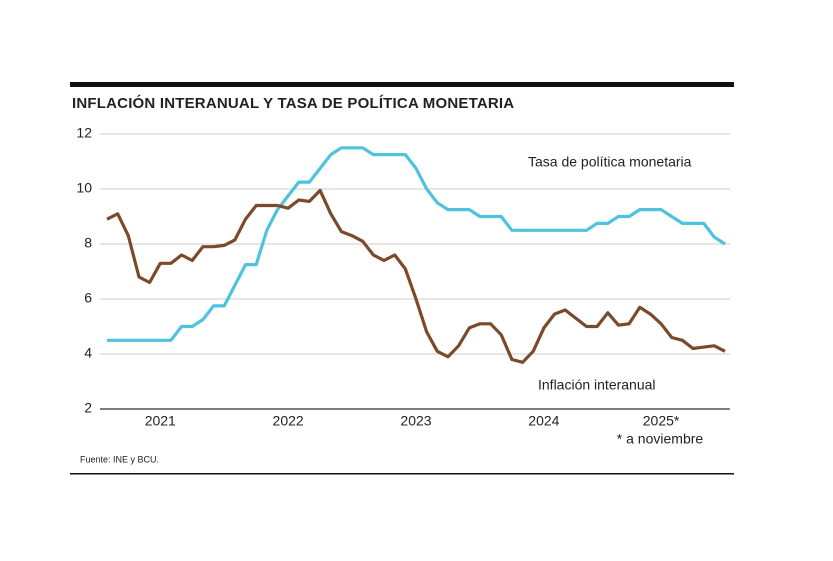 Image resolution: width=833 pixels, height=561 pixels. I want to click on x-tick-label: 2022, so click(288, 421).